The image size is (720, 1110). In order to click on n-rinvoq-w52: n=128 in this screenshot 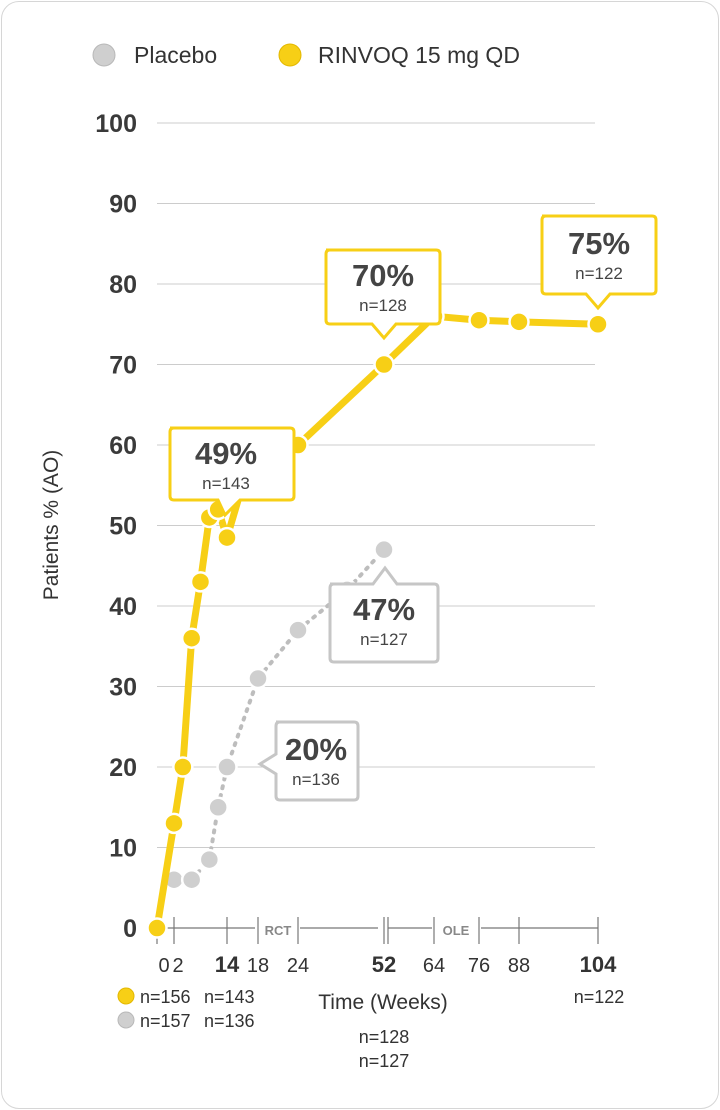, I will do `click(384, 1037)`.